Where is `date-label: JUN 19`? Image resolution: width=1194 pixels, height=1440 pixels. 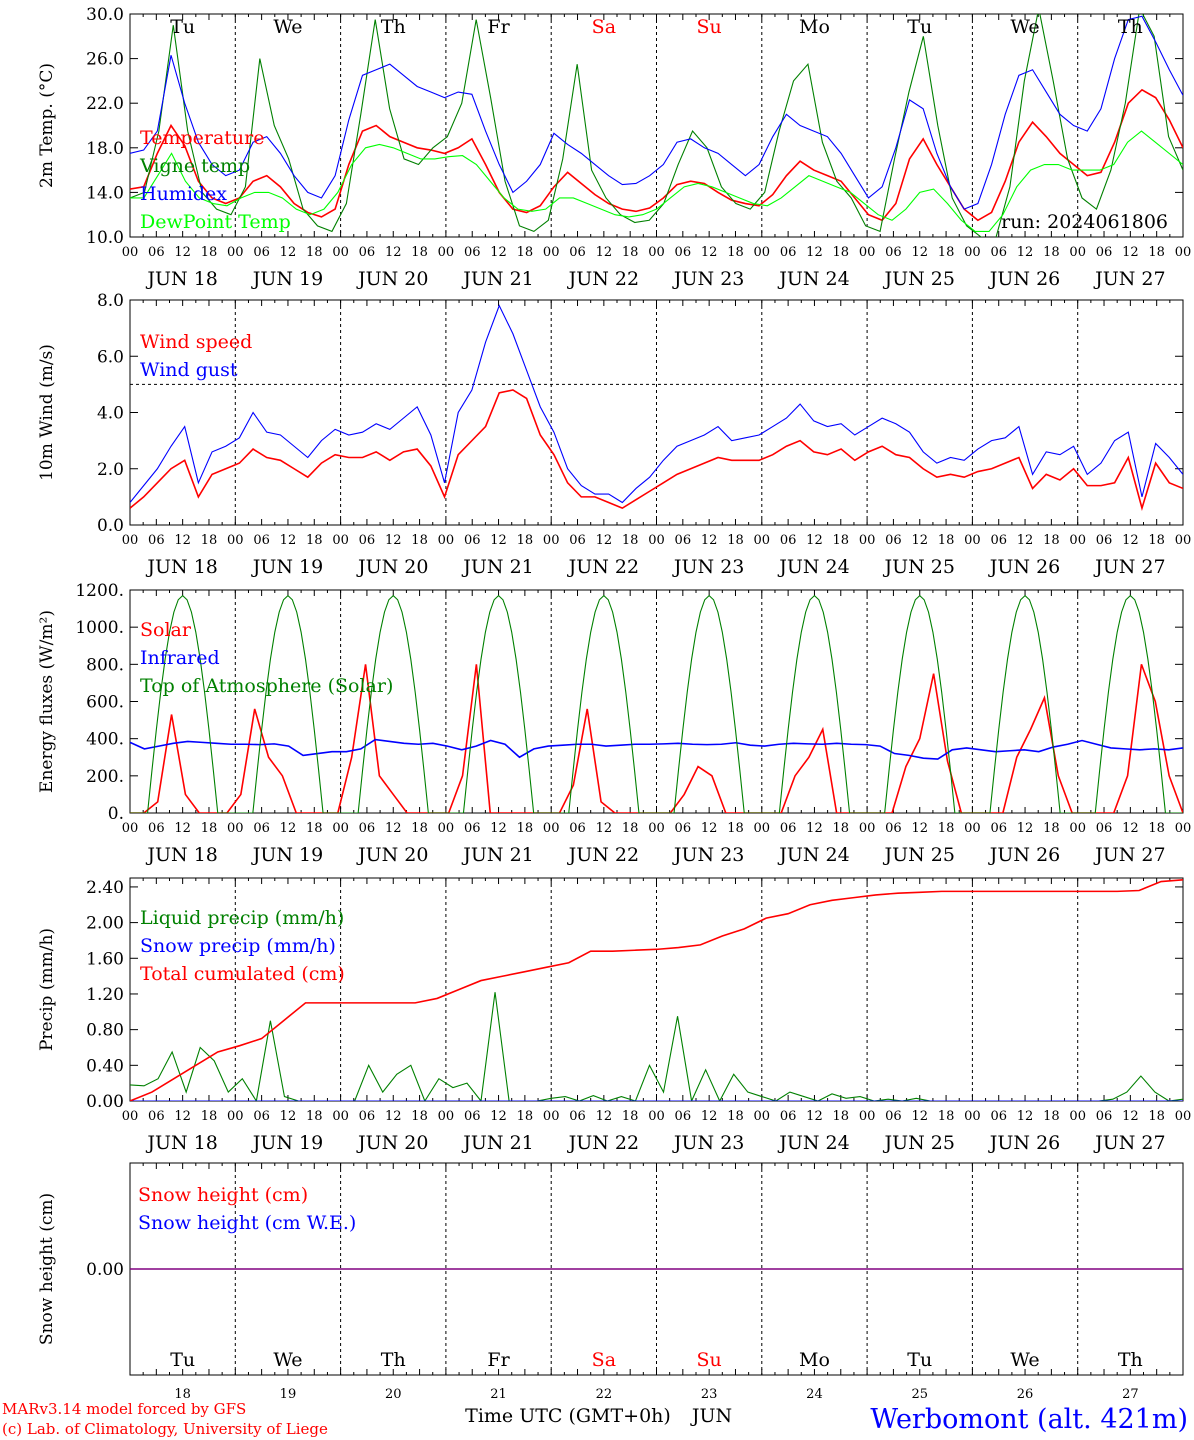
date-label: JUN 19 is located at coordinates (287, 279).